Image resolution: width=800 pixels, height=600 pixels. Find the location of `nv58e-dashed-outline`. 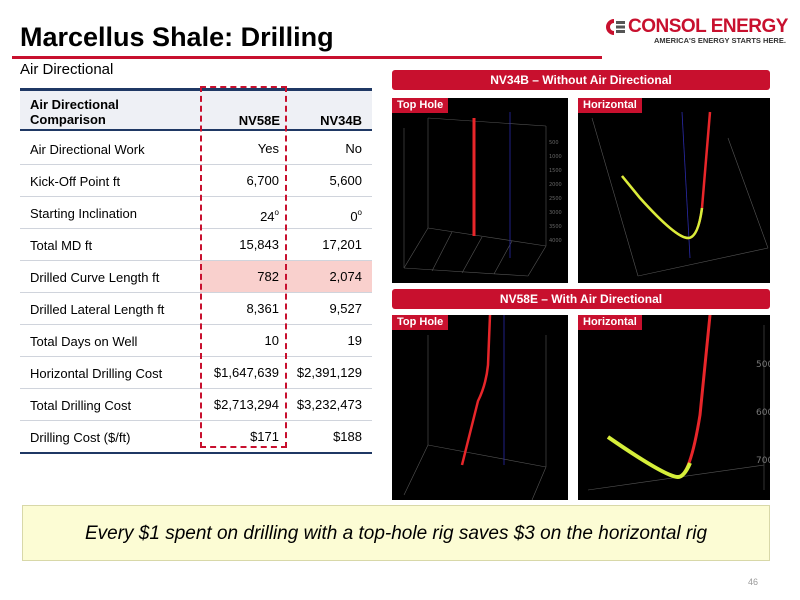

nv58e-dashed-outline is located at coordinates (243, 267).